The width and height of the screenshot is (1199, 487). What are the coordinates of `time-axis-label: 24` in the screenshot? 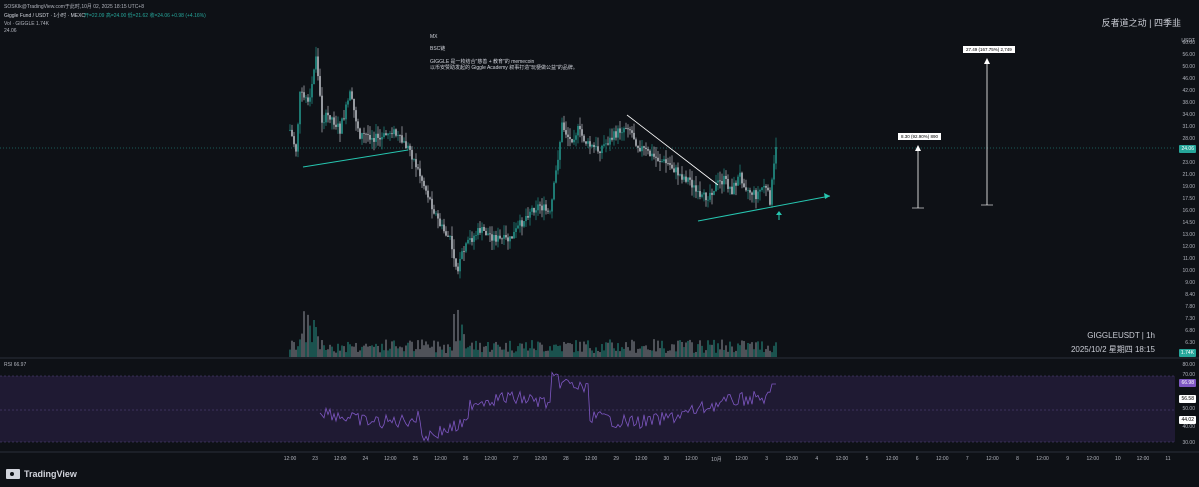 It's located at (365, 459).